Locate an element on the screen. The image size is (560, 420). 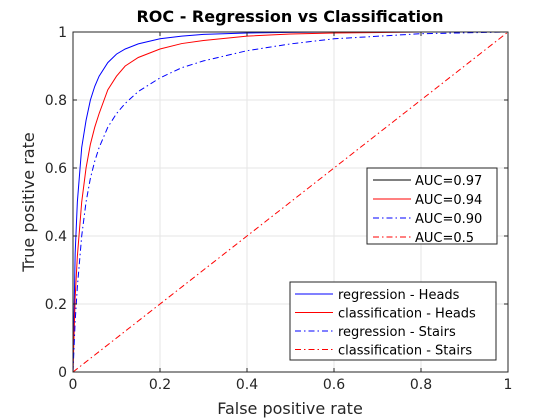
x-tick-label: 1 is located at coordinates (508, 385).